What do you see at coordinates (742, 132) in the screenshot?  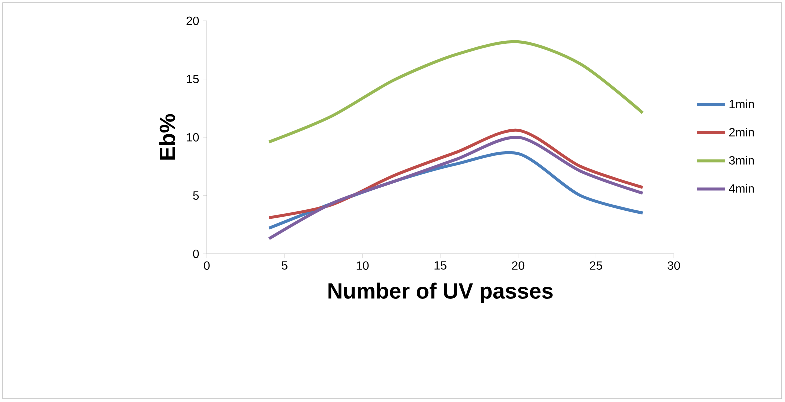 I see `legend-label: 2min` at bounding box center [742, 132].